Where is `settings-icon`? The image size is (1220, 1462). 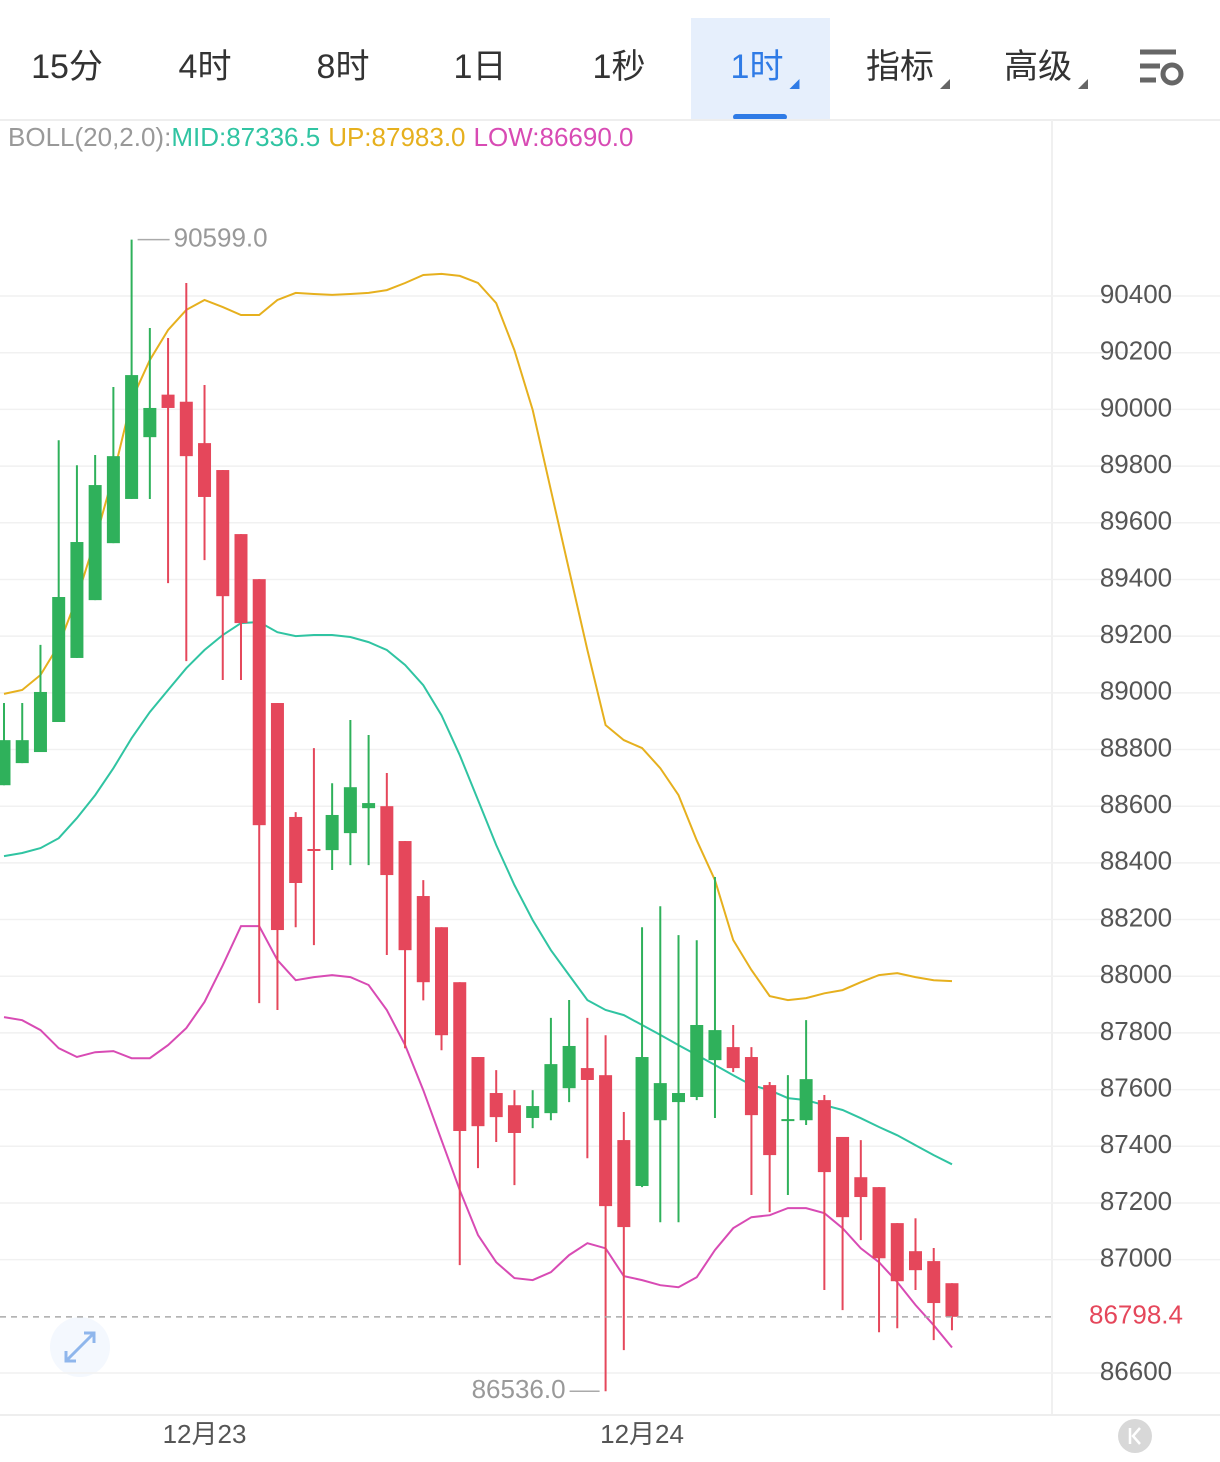 settings-icon is located at coordinates (1162, 67).